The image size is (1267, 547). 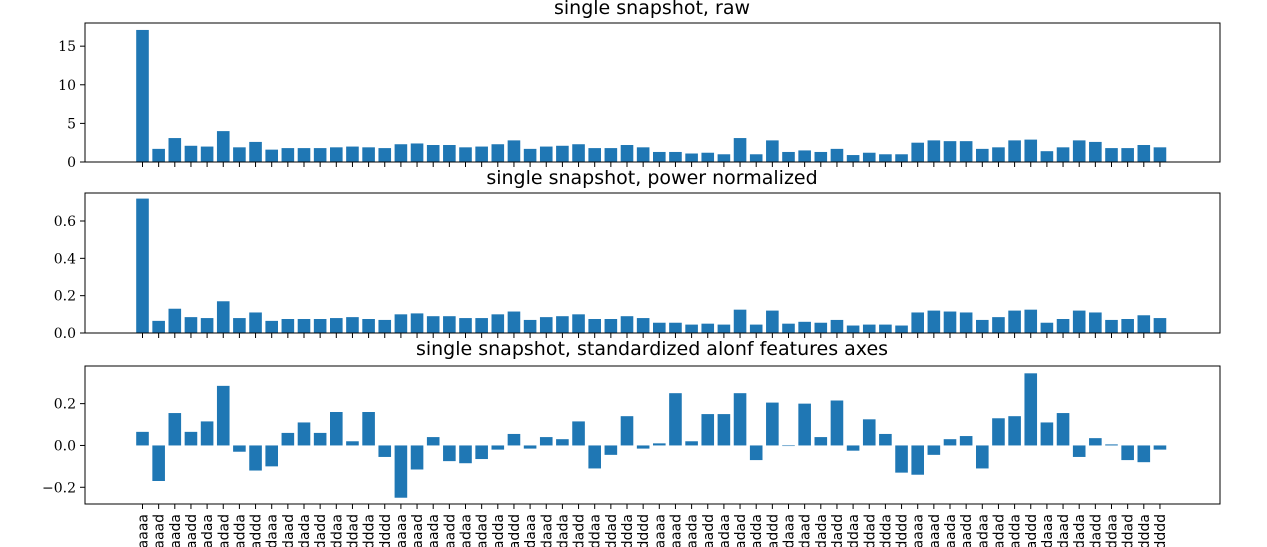 I want to click on y-tick-label: 0.0, so click(x=65, y=446).